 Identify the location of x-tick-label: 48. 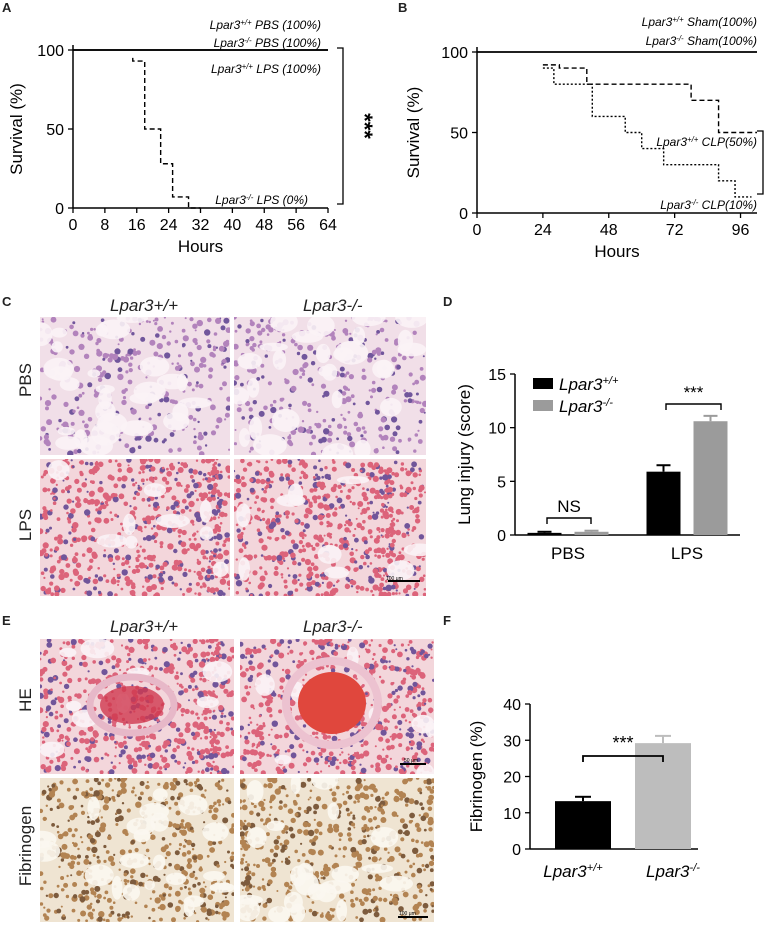
(609, 230).